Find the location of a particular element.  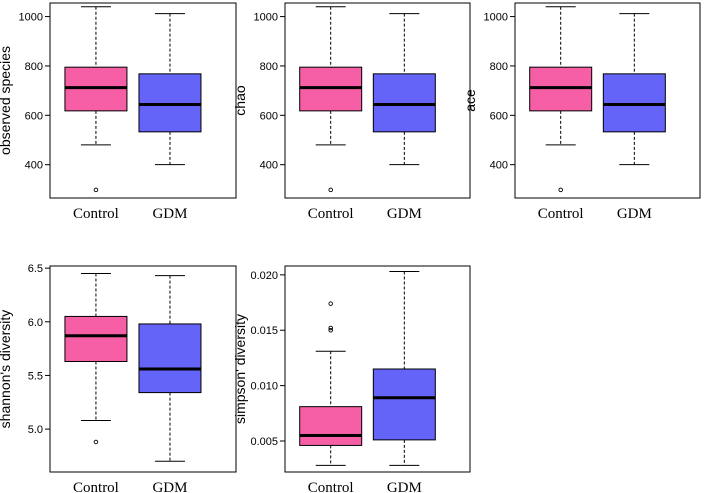

y-tick-label: 6.0 is located at coordinates (35, 323).